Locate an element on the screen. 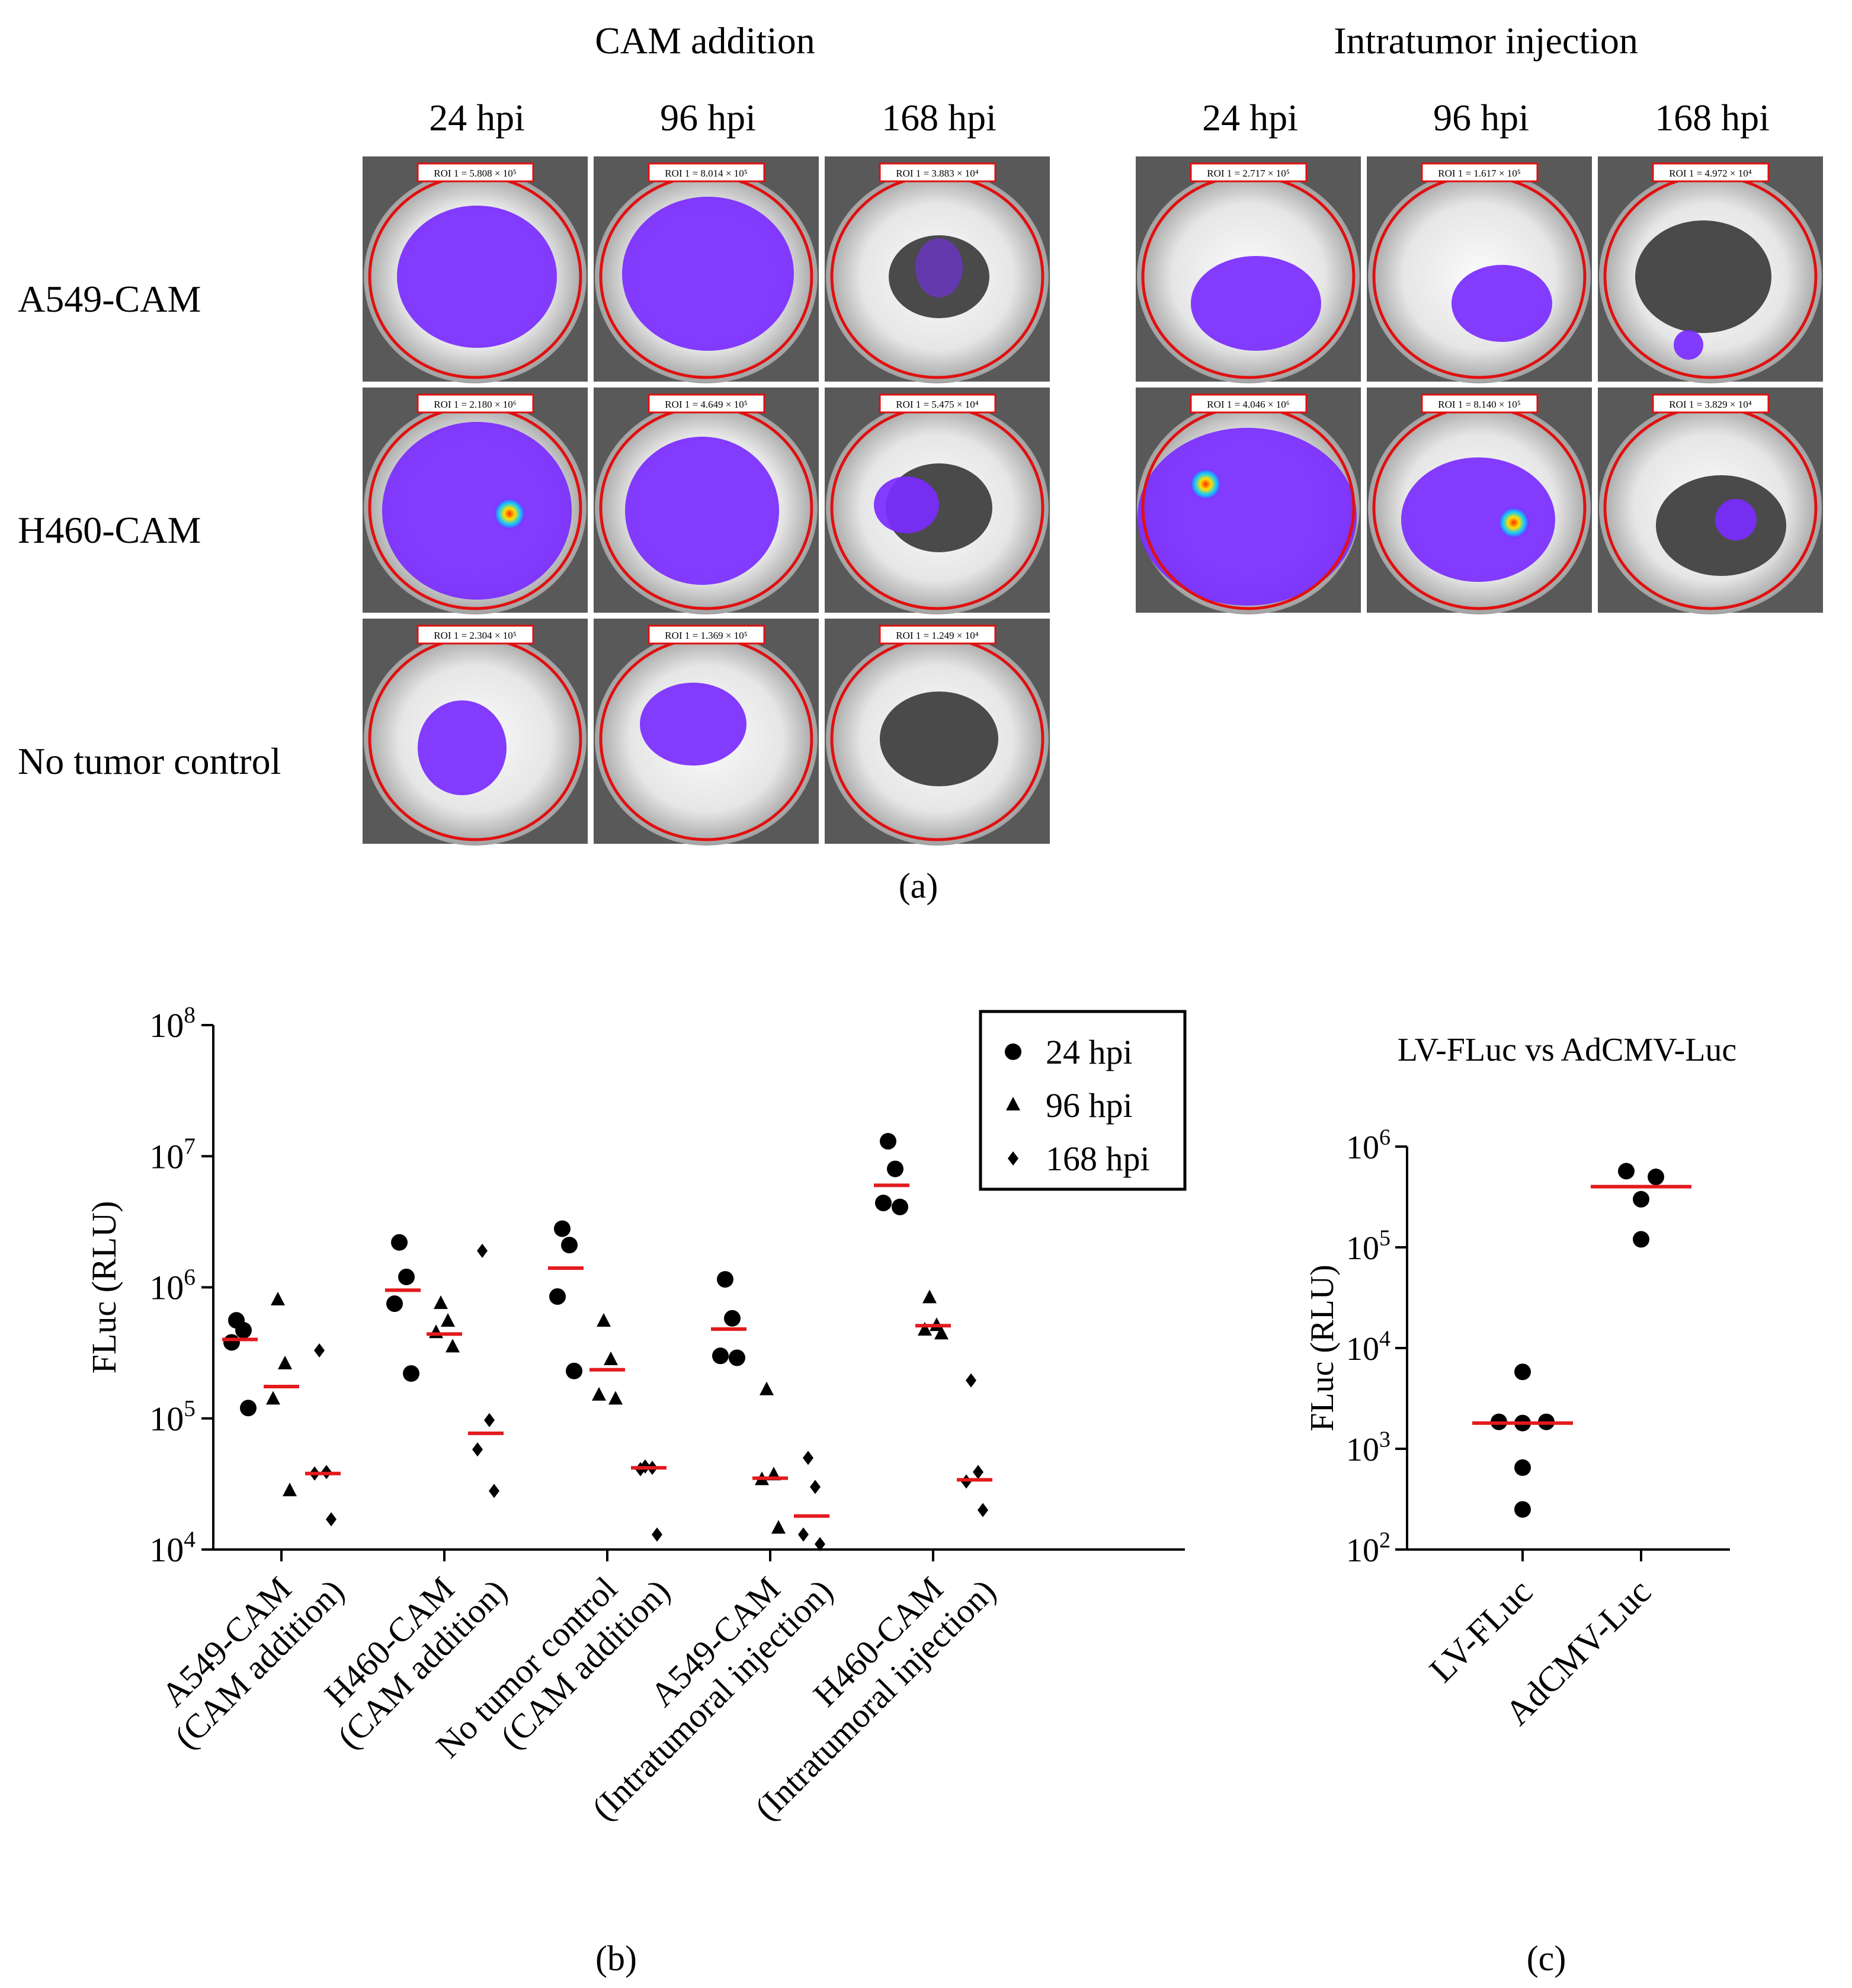 This screenshot has width=1852, height=1988. roi-label: ROI 1 = 8.014 × 10⁵ is located at coordinates (706, 173).